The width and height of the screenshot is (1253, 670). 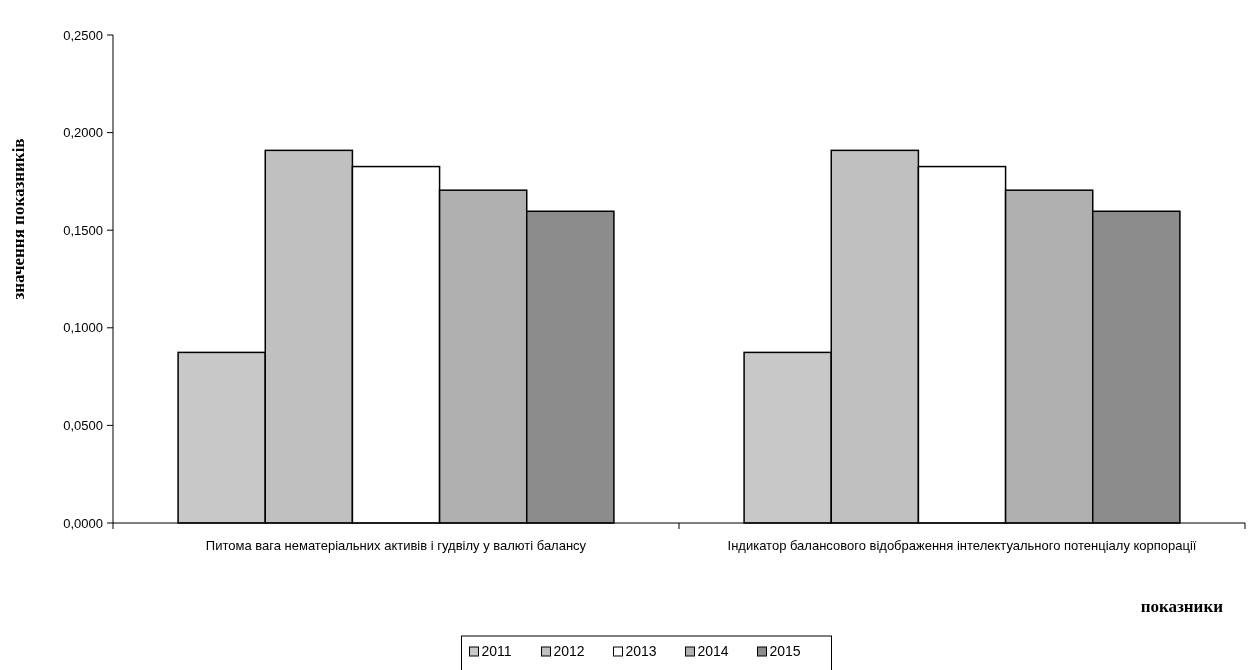 What do you see at coordinates (569, 651) in the screenshot?
I see `legend-label: 2012` at bounding box center [569, 651].